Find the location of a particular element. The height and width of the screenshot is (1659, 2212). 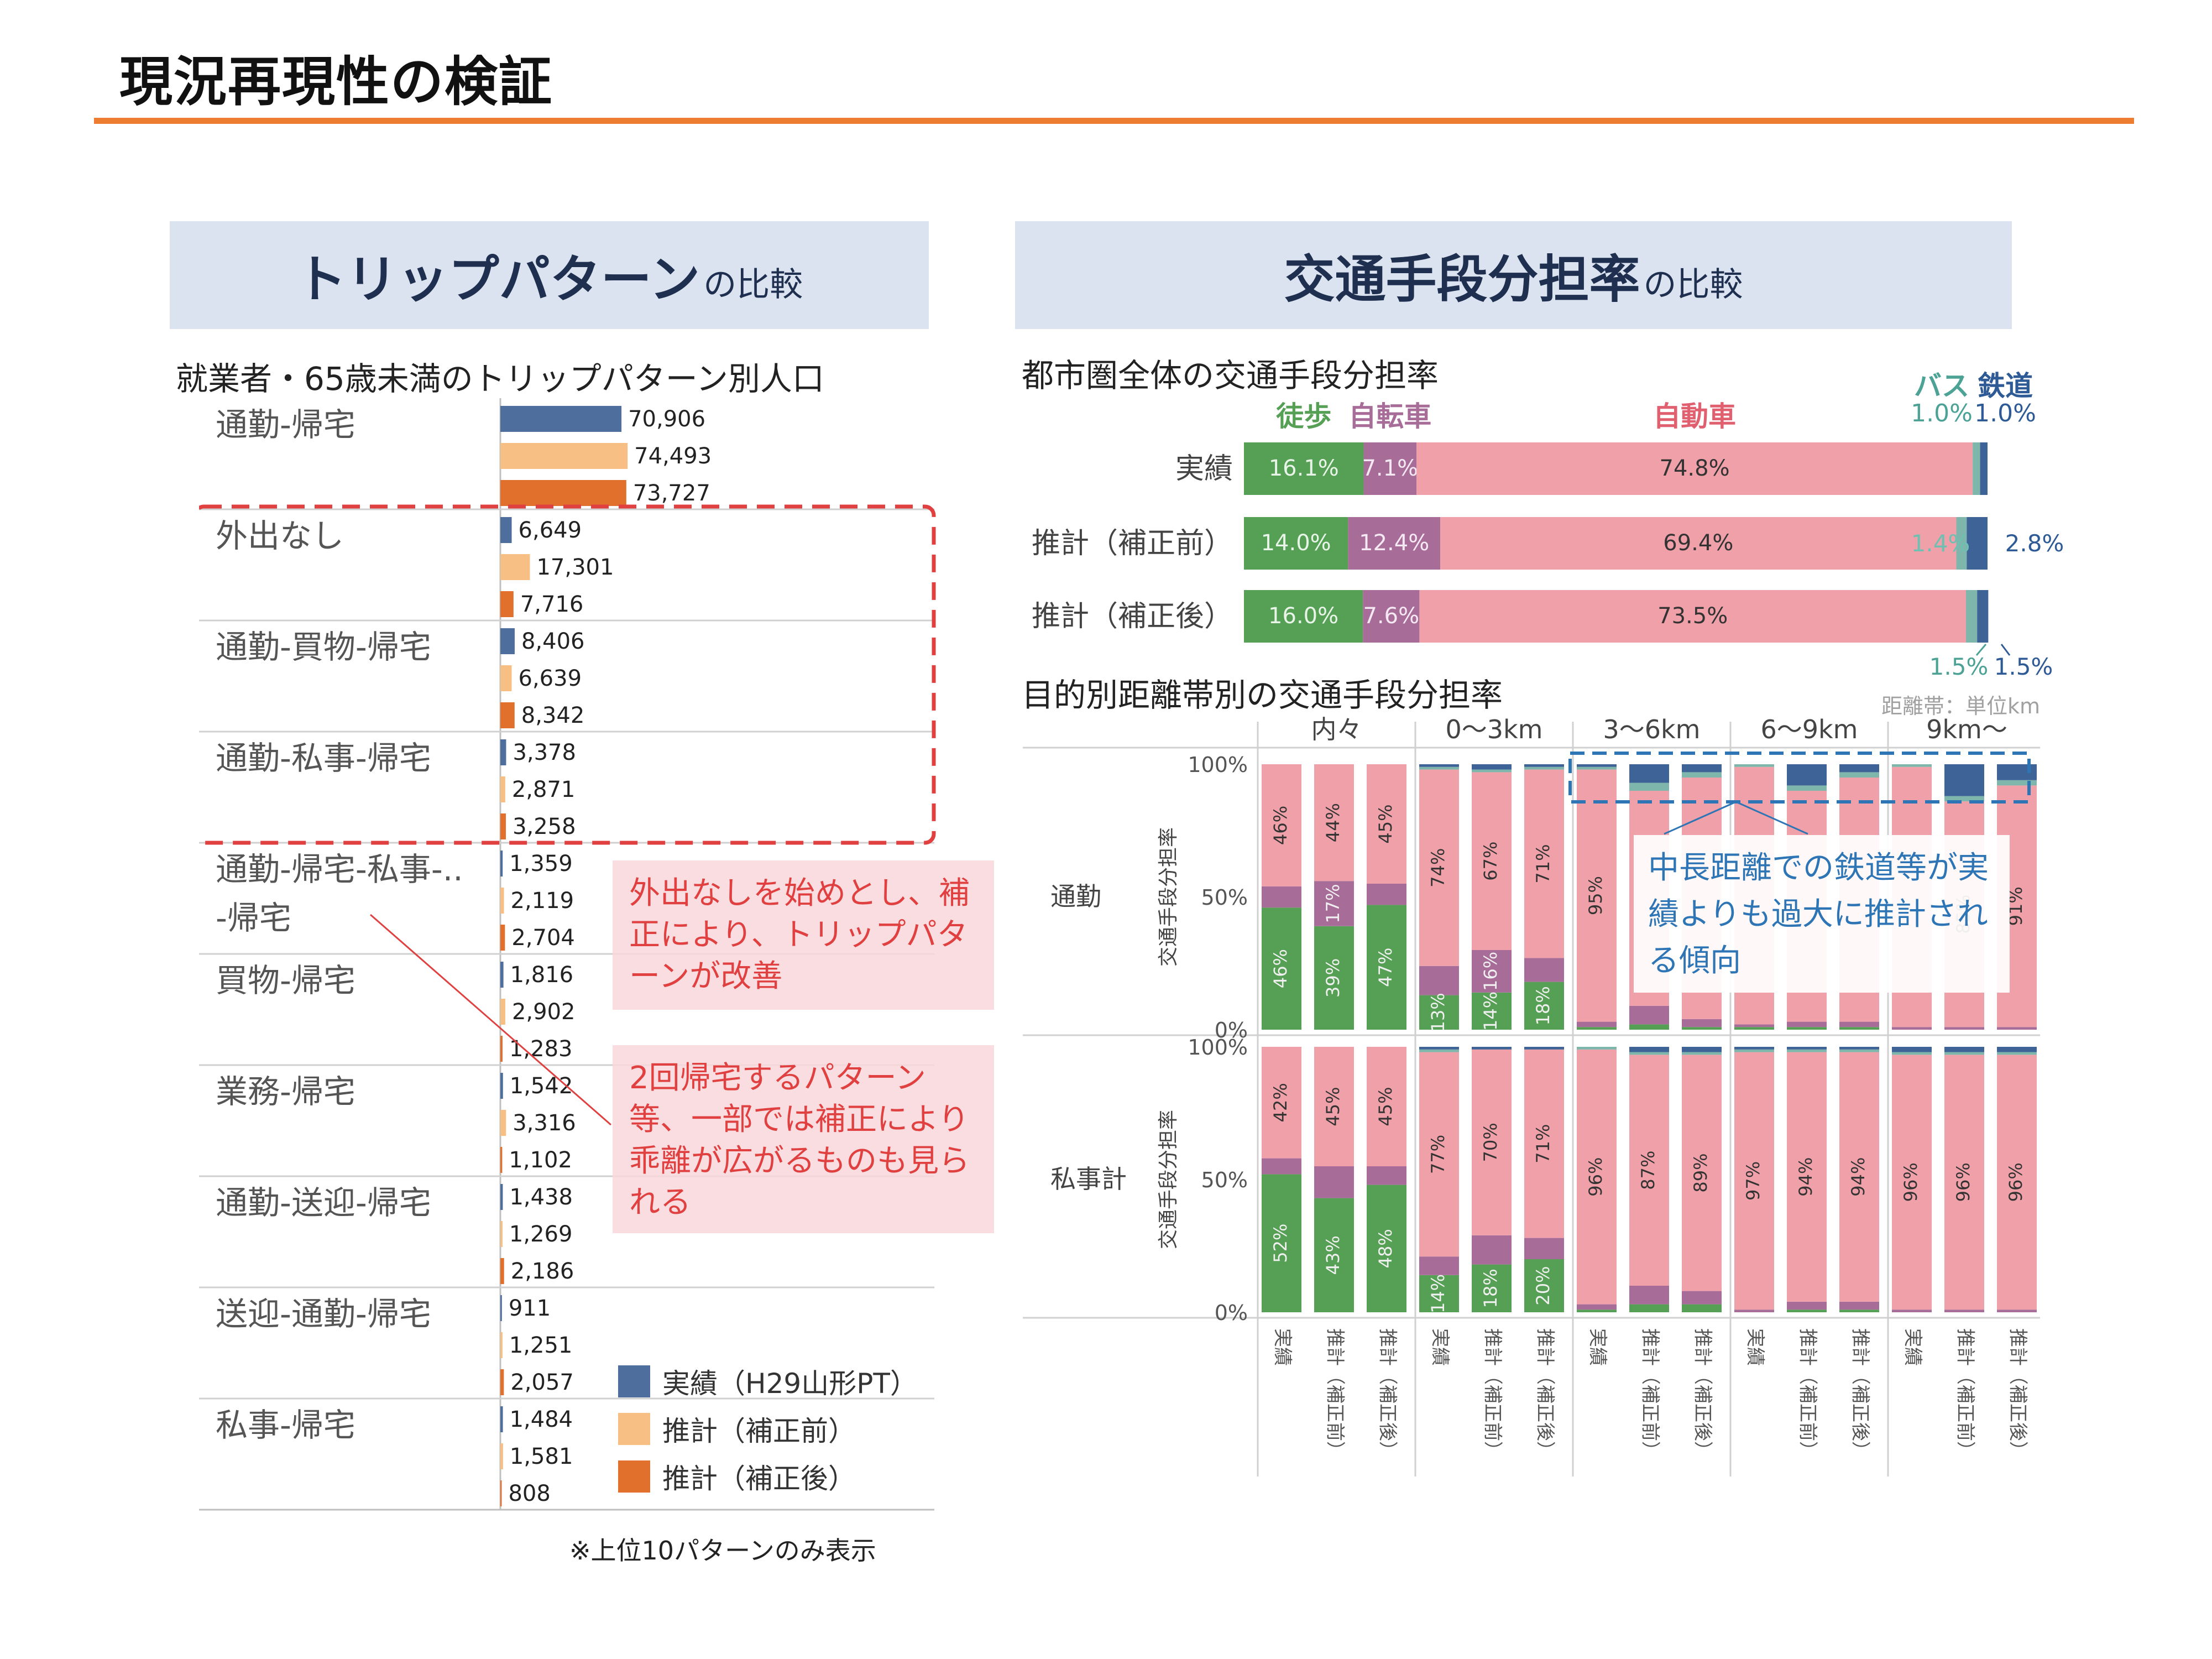

distance-band-label: 6～9km is located at coordinates (1809, 729).